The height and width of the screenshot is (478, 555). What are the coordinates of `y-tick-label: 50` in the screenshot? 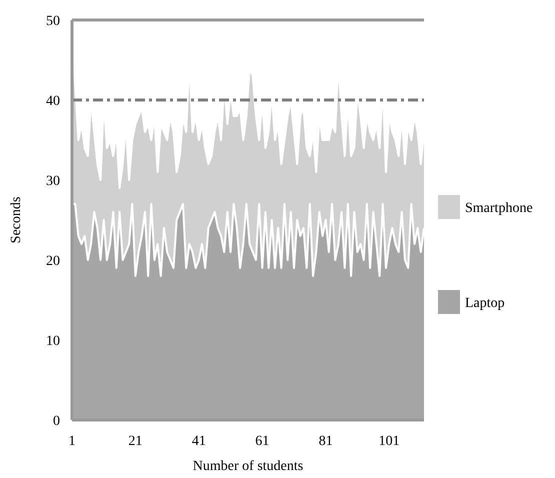 It's located at (53, 21).